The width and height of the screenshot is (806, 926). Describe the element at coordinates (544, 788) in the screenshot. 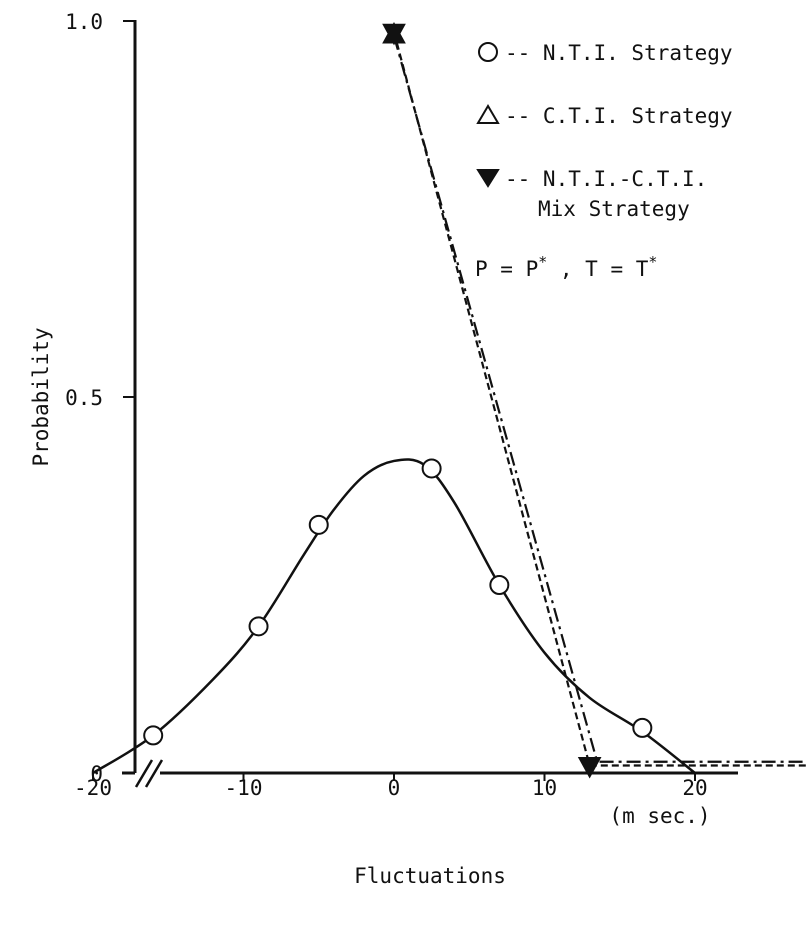

I see `x-tick-label: 10` at that location.